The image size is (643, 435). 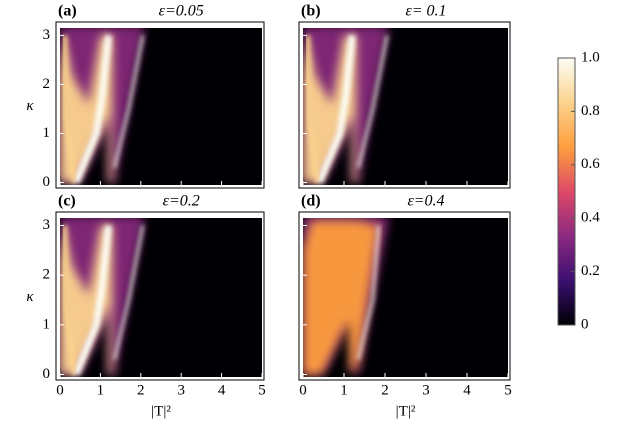 I want to click on colorbar-tick-label: 0.2, so click(x=590, y=271).